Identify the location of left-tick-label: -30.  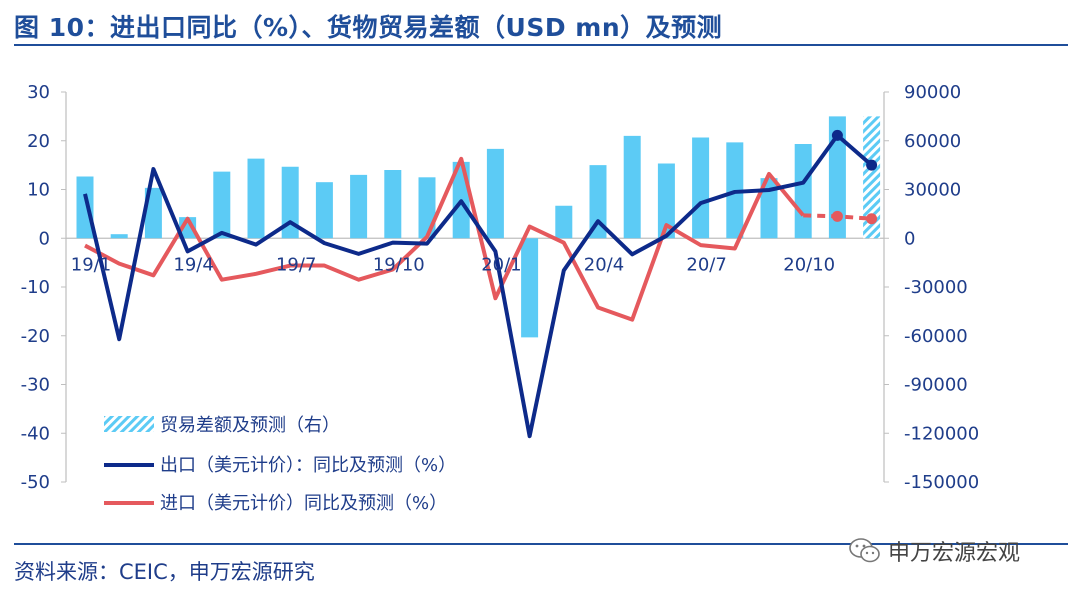
(35, 385).